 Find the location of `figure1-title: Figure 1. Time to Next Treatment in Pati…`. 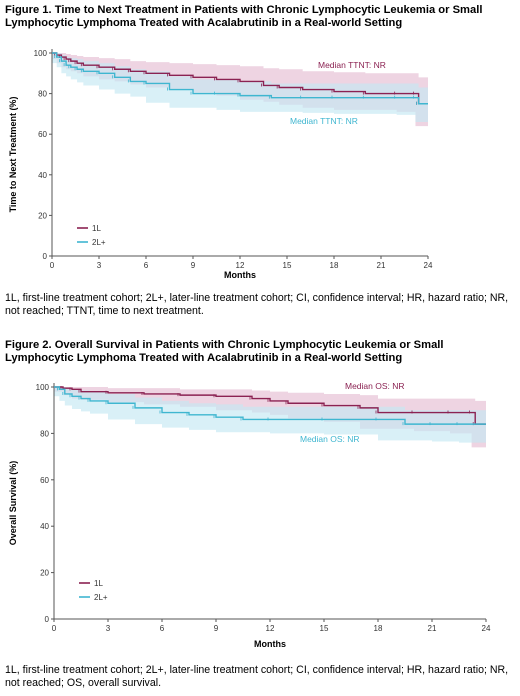

figure1-title: Figure 1. Time to Next Treatment in Pati… is located at coordinates (244, 16).